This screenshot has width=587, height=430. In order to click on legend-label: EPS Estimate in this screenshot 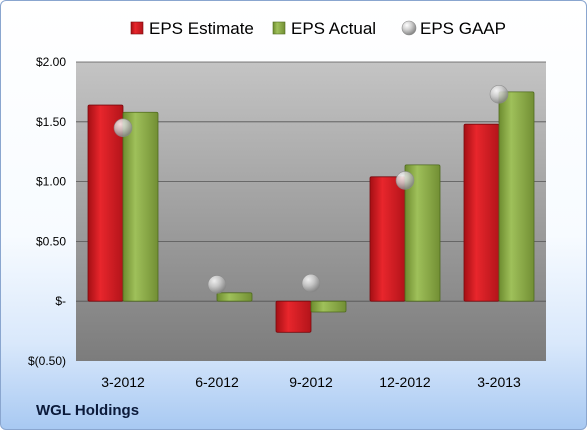, I will do `click(201, 28)`.